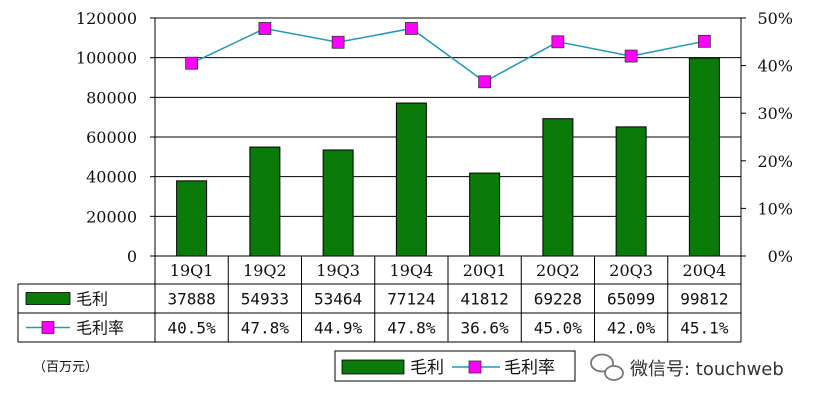 The image size is (819, 404). What do you see at coordinates (558, 299) in the screenshot?
I see `table-value: 69228` at bounding box center [558, 299].